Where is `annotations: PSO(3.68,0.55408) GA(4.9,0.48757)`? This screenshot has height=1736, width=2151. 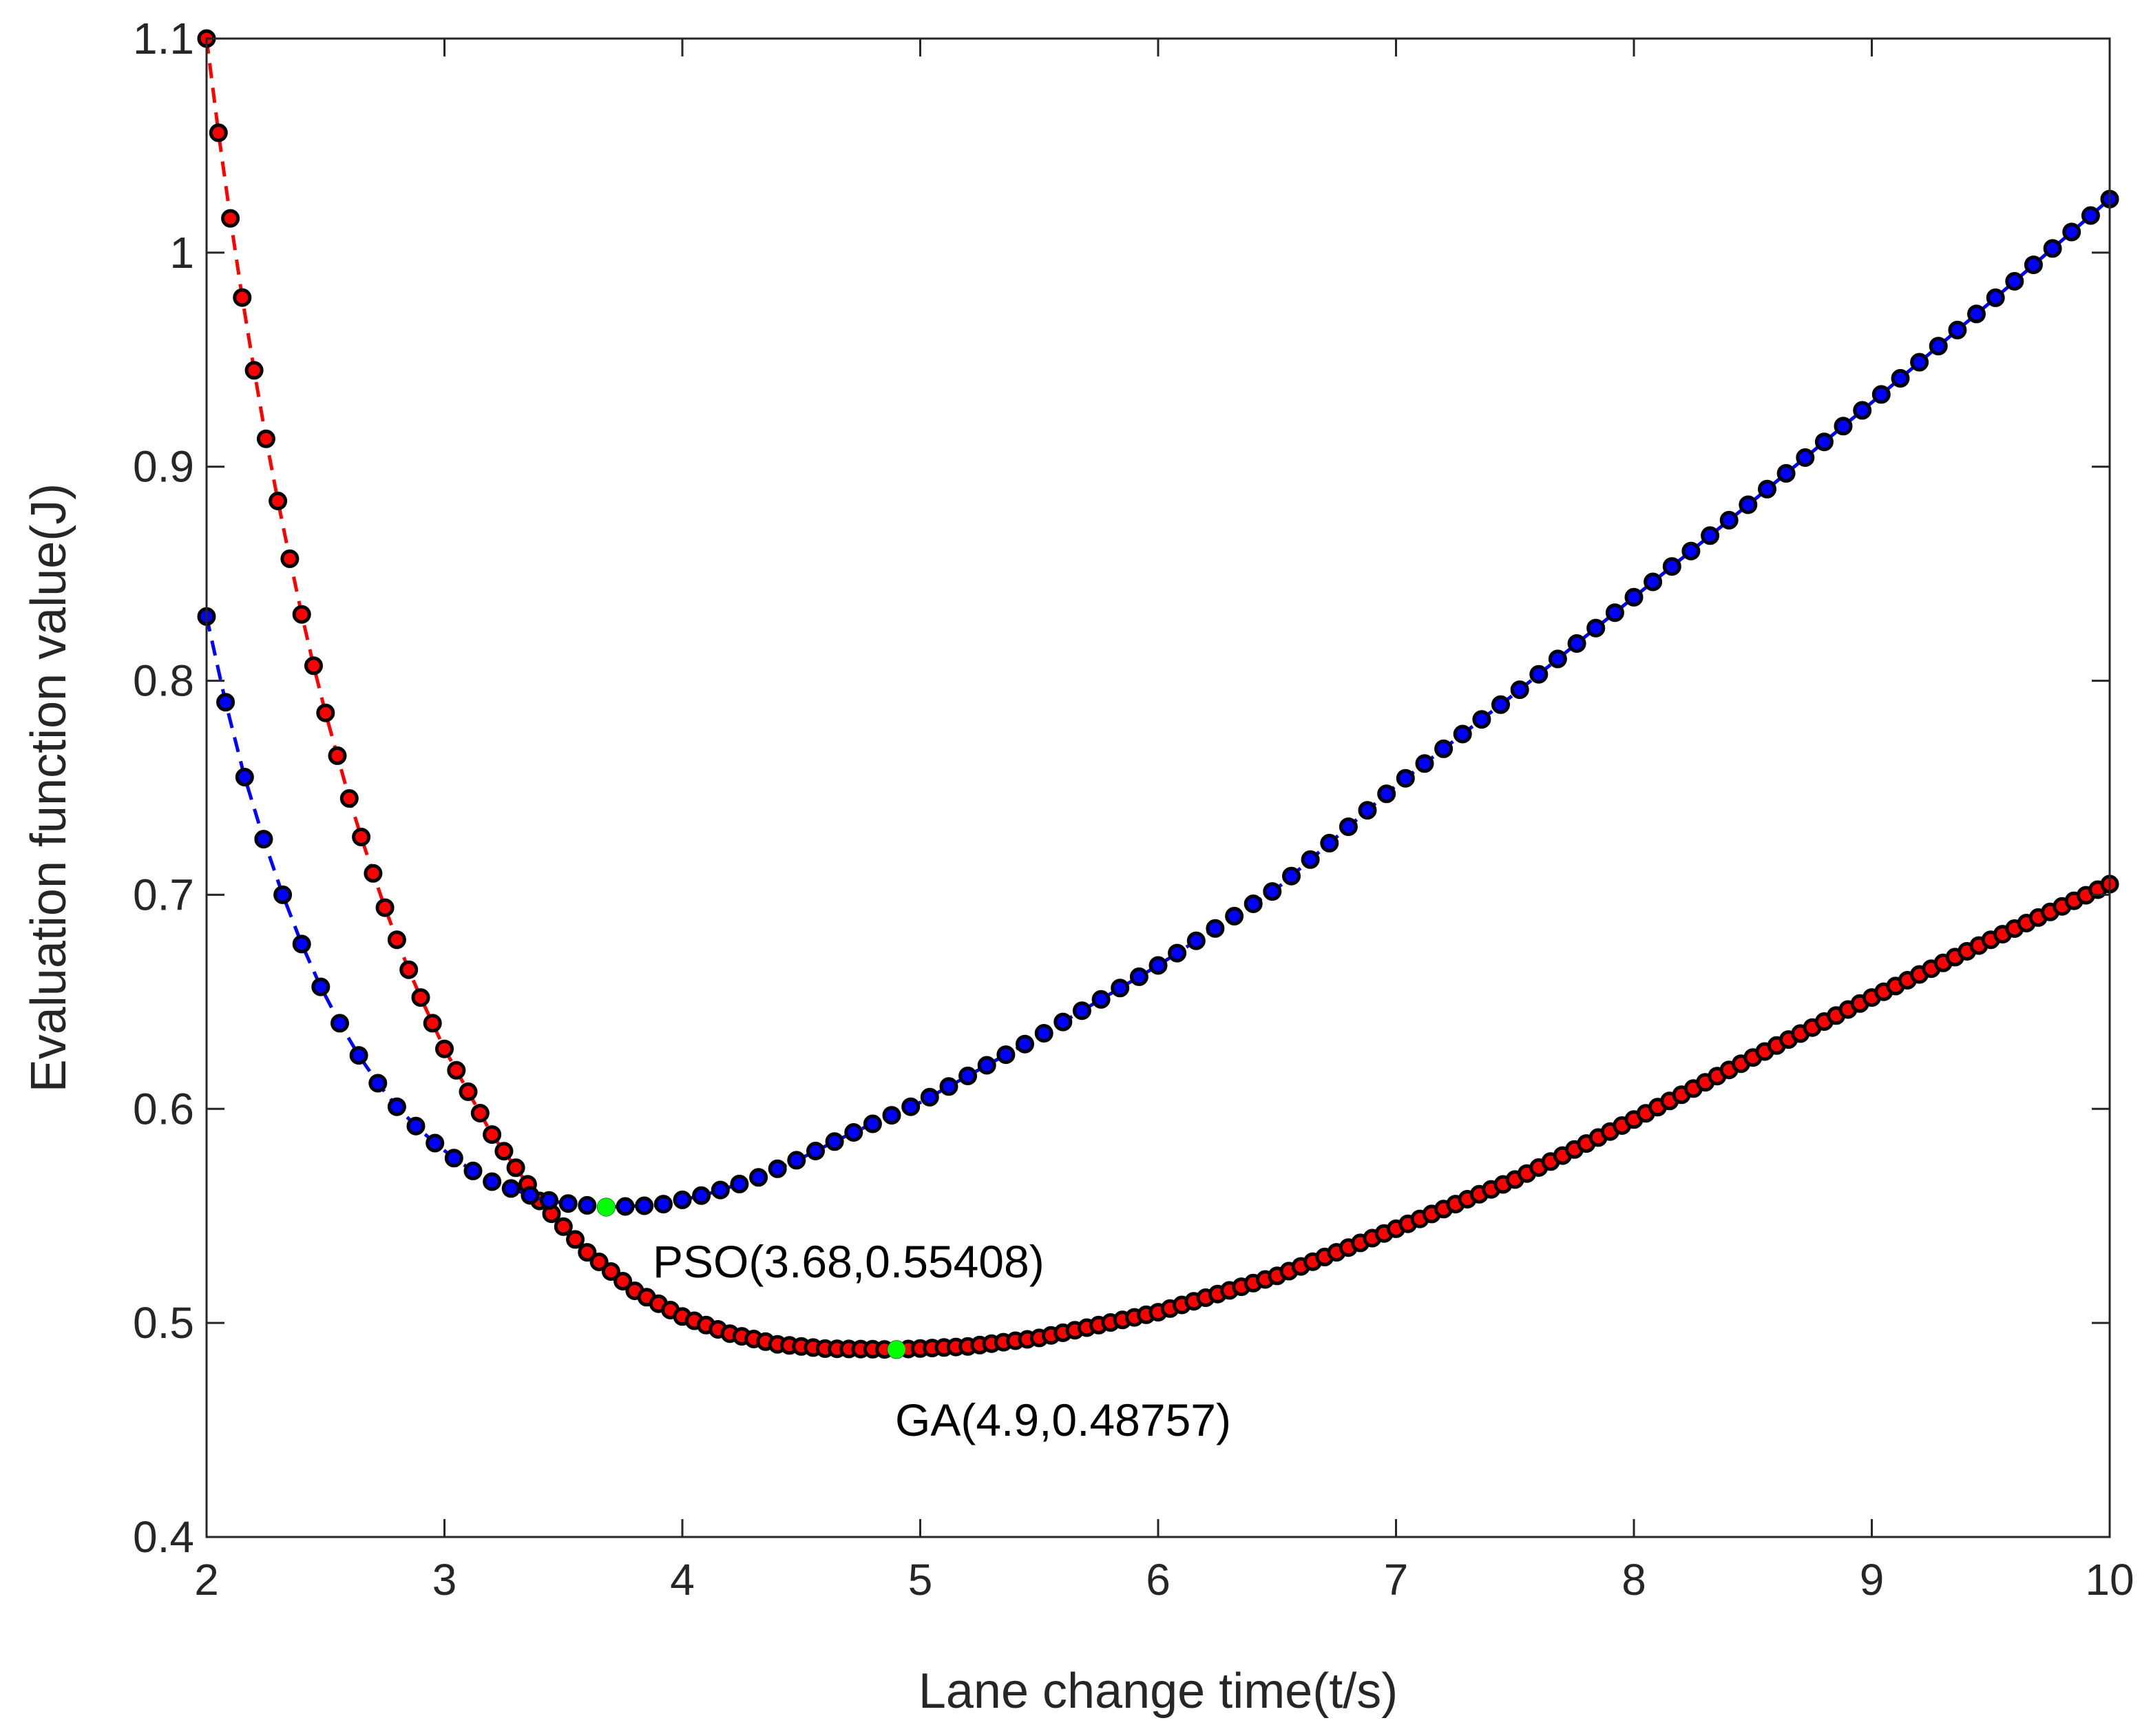
annotations: PSO(3.68,0.55408) GA(4.9,0.48757) is located at coordinates (942, 1340).